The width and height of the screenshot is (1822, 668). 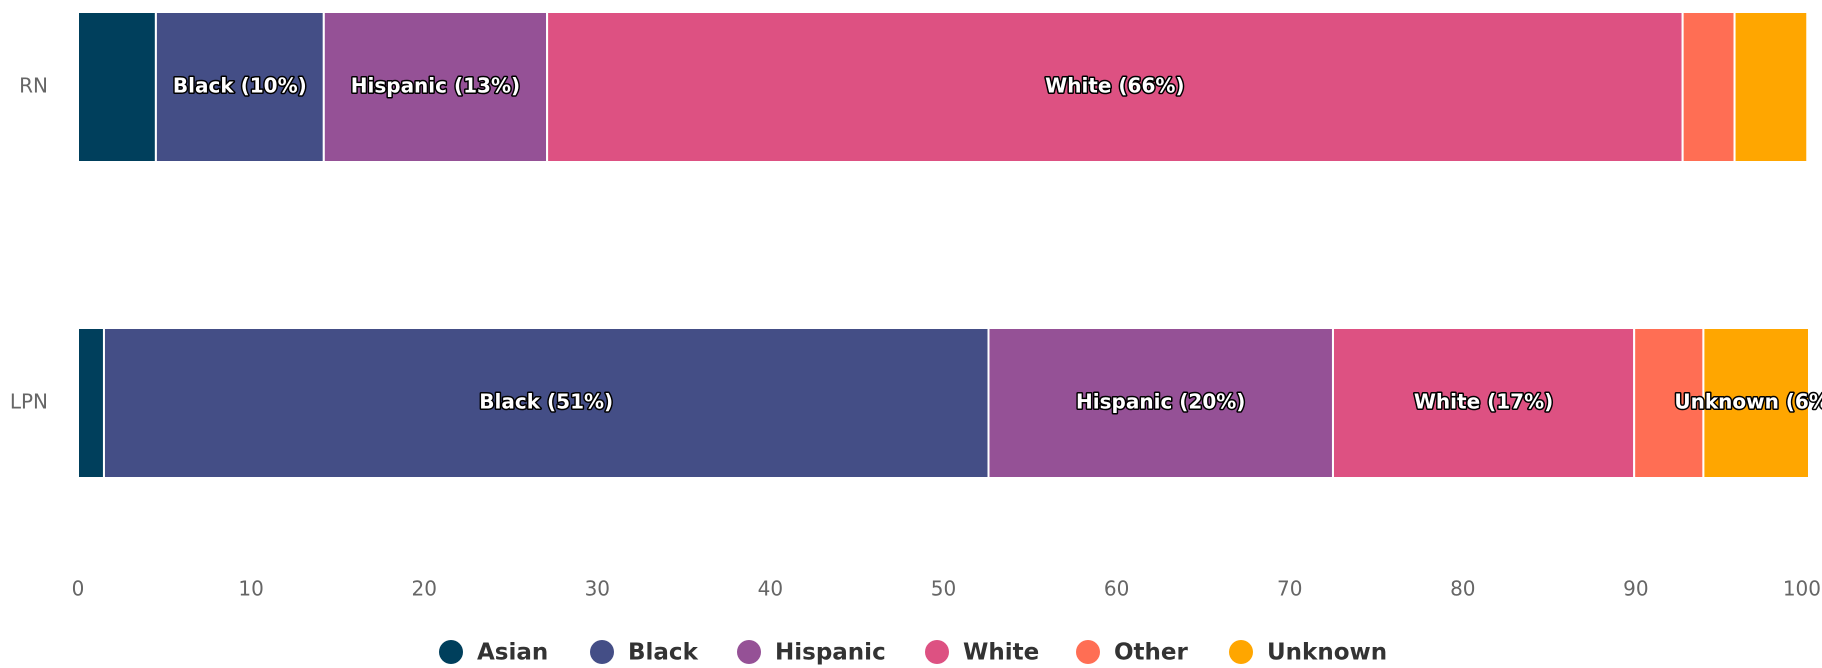 I want to click on data-label: White (17%), so click(x=1483, y=402).